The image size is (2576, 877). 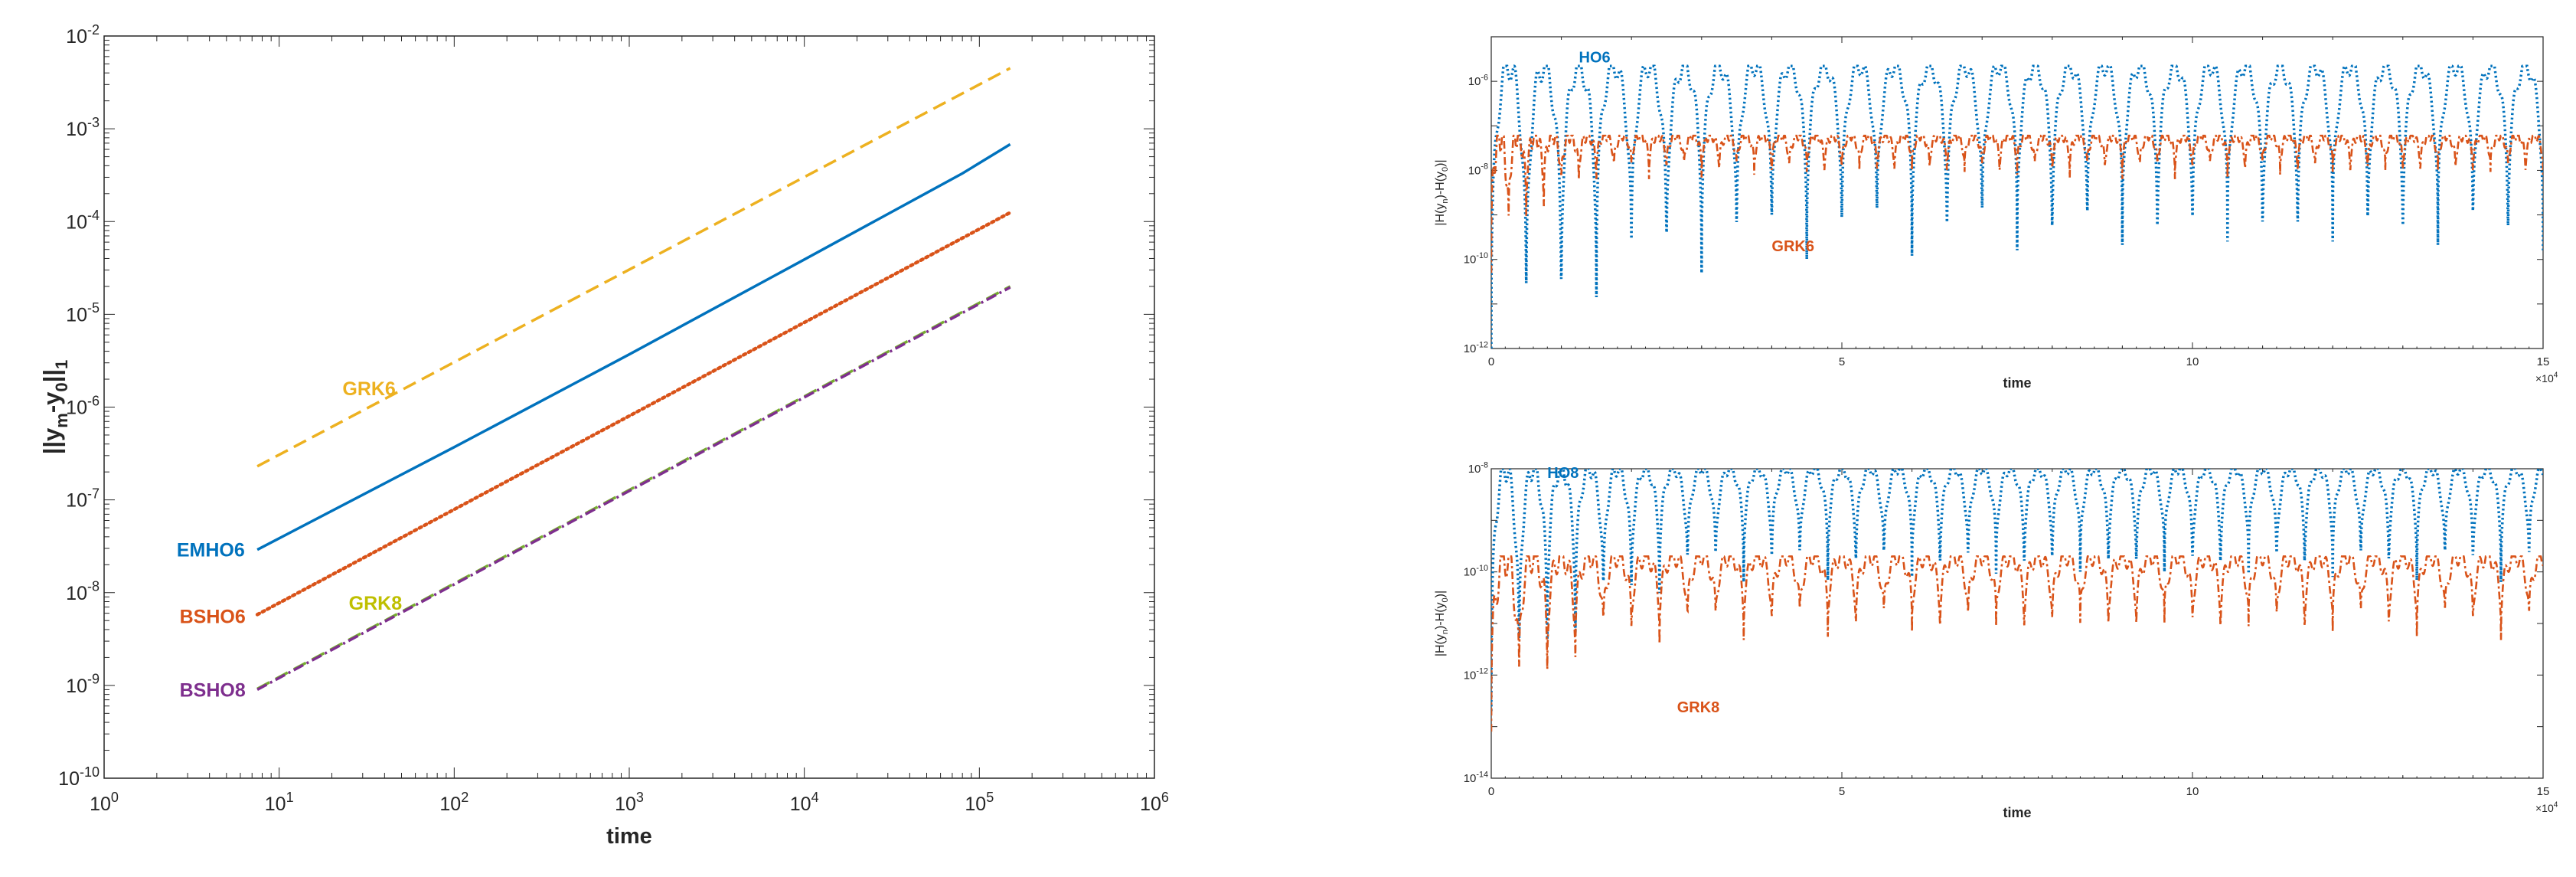 I want to click on series-line-grk8, so click(x=2017, y=643).